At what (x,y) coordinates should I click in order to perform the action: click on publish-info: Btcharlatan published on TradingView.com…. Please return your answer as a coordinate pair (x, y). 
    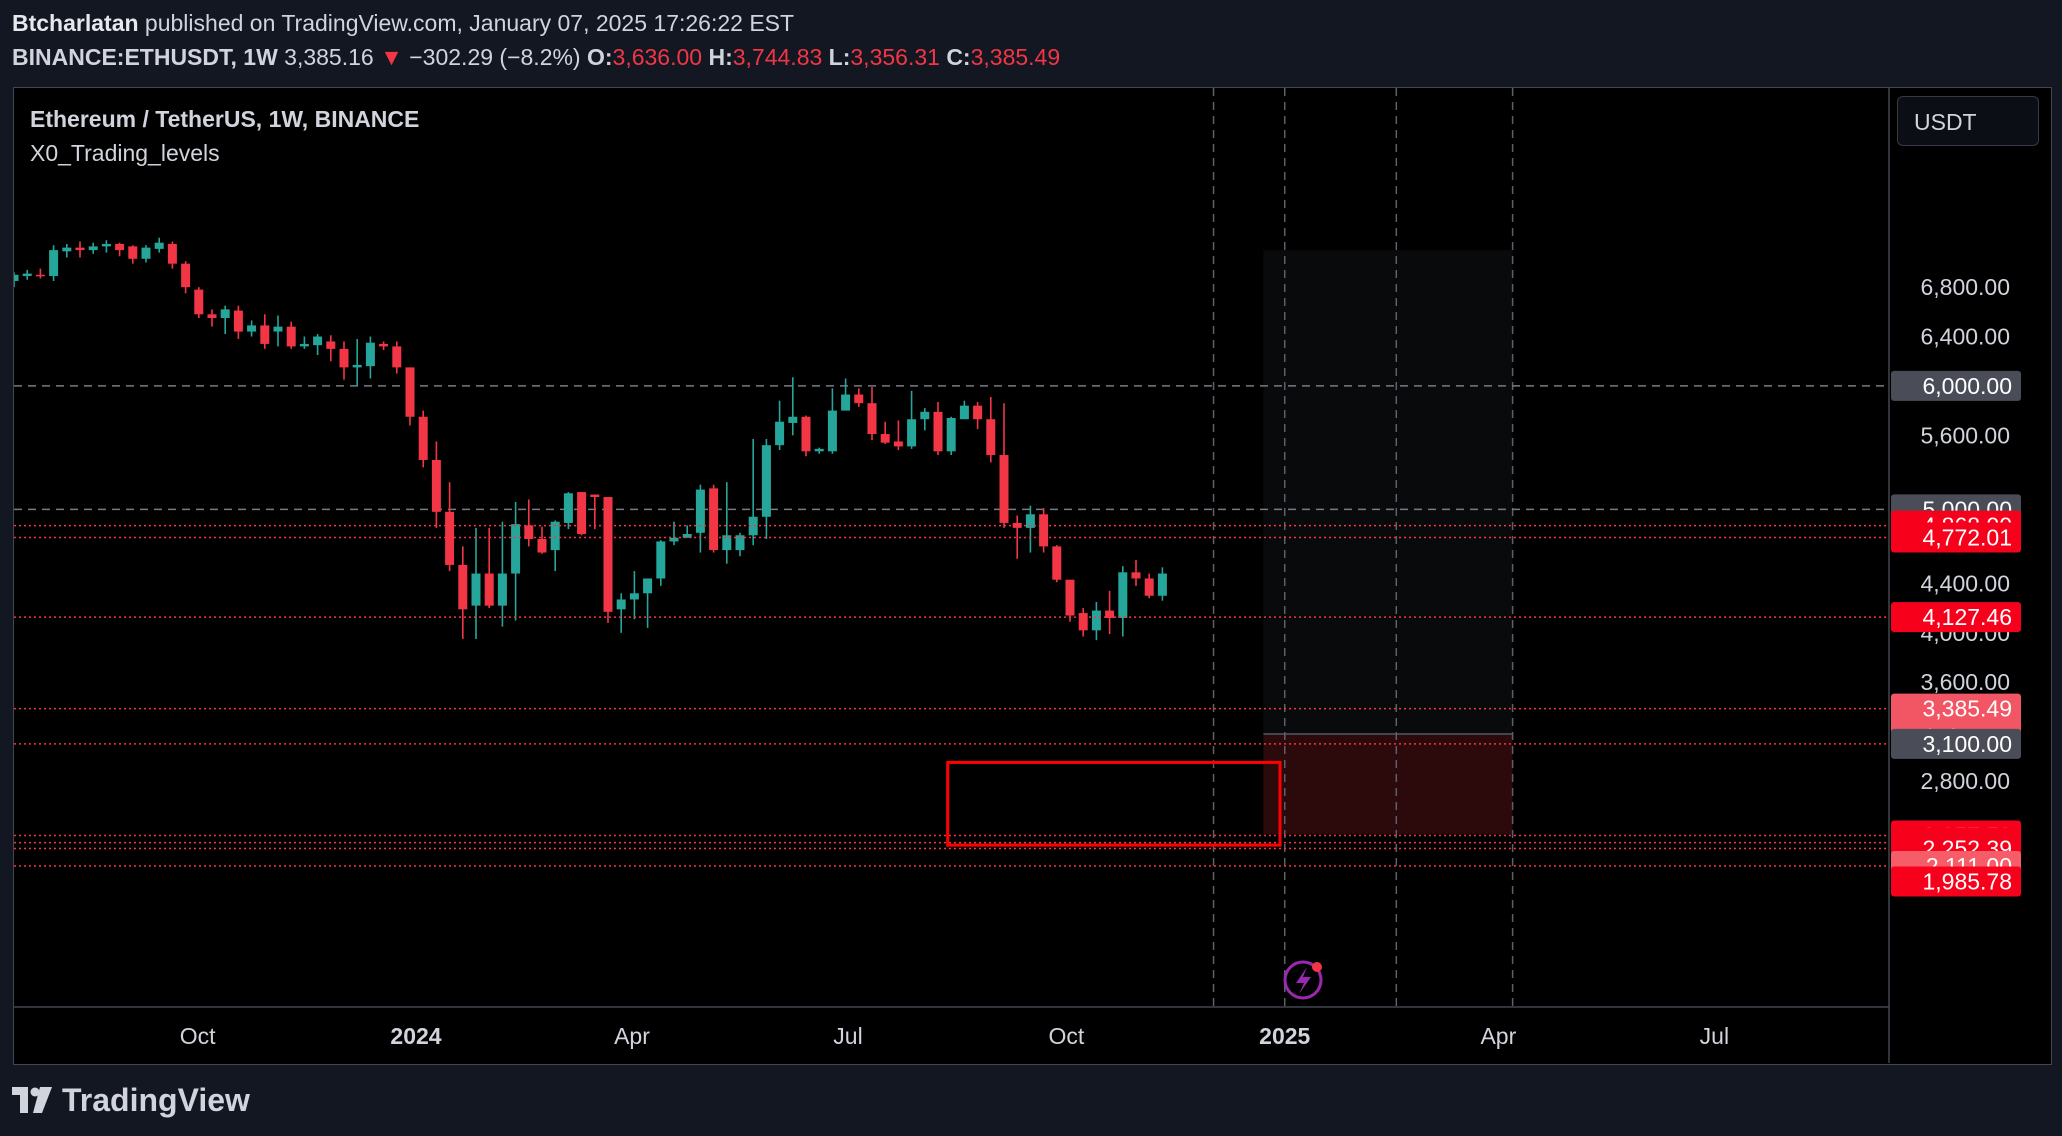
    Looking at the image, I should click on (403, 23).